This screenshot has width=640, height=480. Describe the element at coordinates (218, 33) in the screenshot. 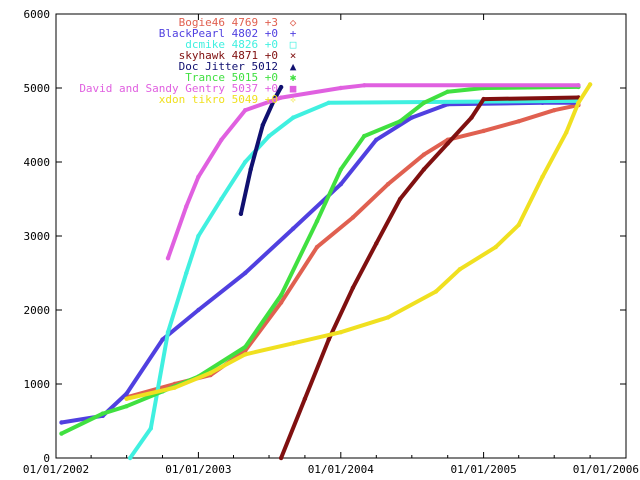

I see `legend-label: BlackPearl 4802 +0` at that location.